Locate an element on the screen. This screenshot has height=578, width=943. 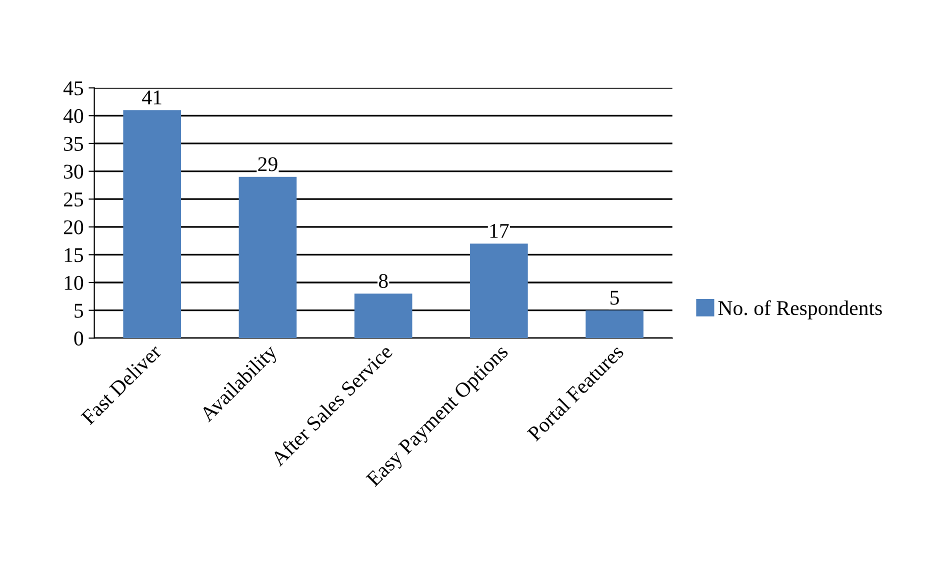
data-label: 29 is located at coordinates (268, 164).